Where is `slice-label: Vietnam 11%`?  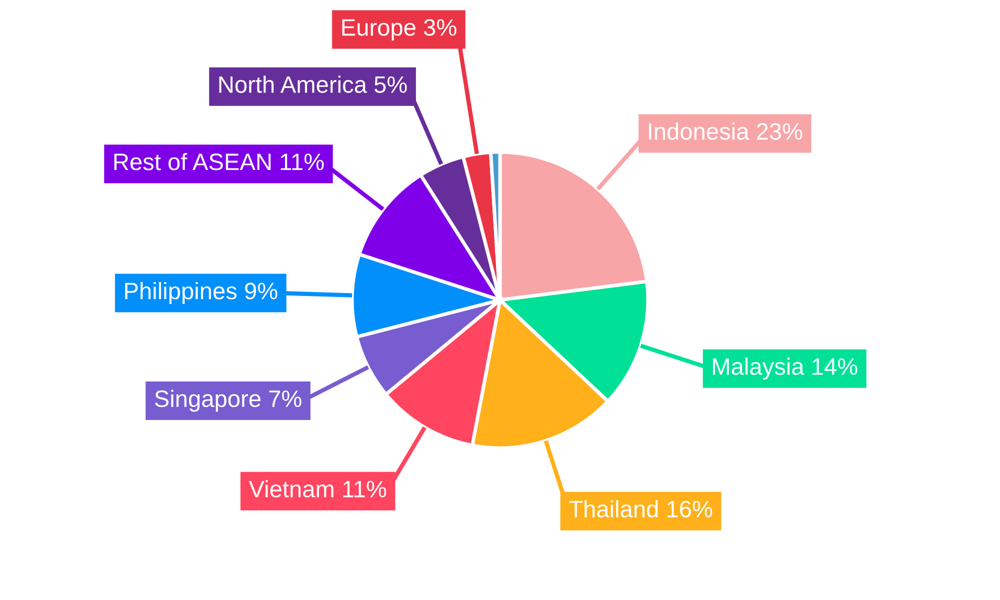 slice-label: Vietnam 11% is located at coordinates (317, 489).